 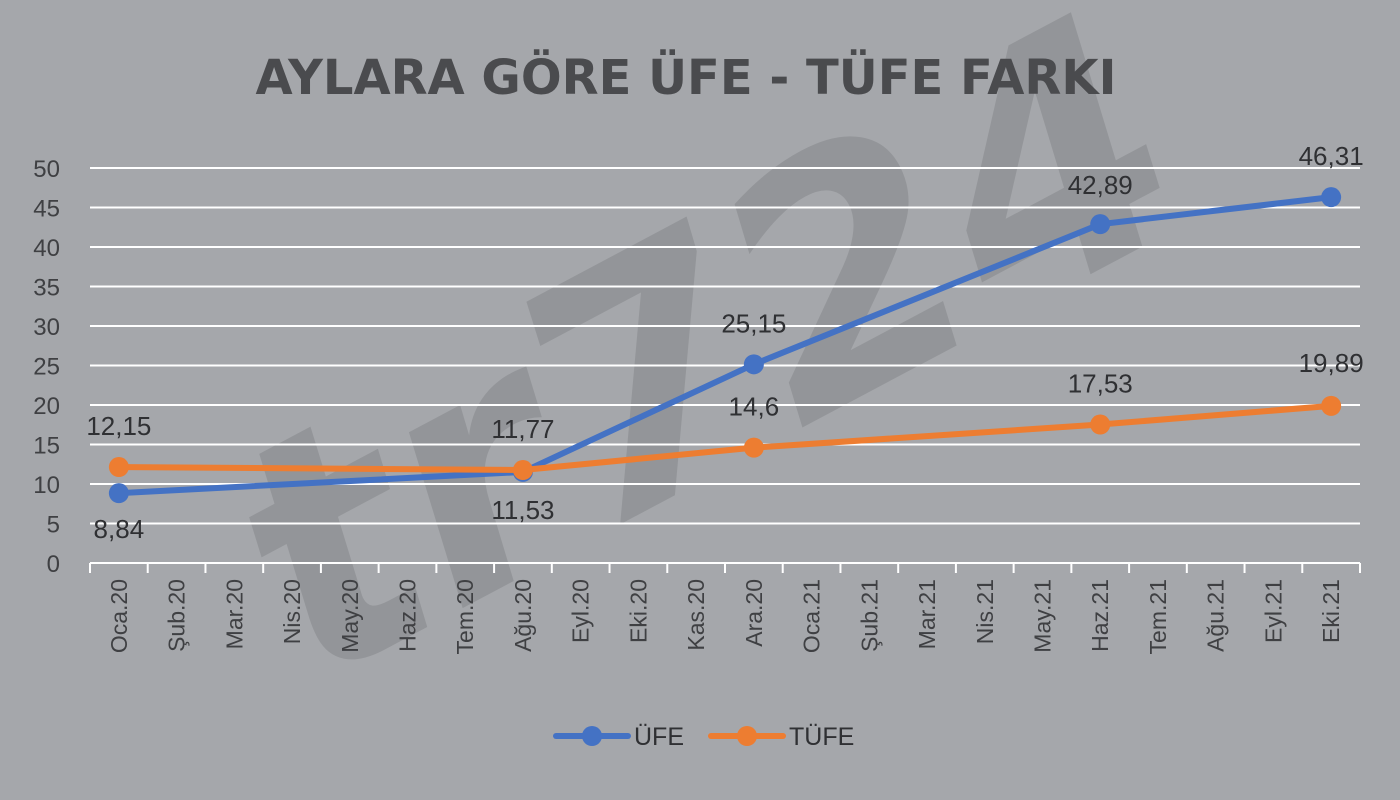 I want to click on x-tick-label: Ağu.21, so click(x=1216, y=615).